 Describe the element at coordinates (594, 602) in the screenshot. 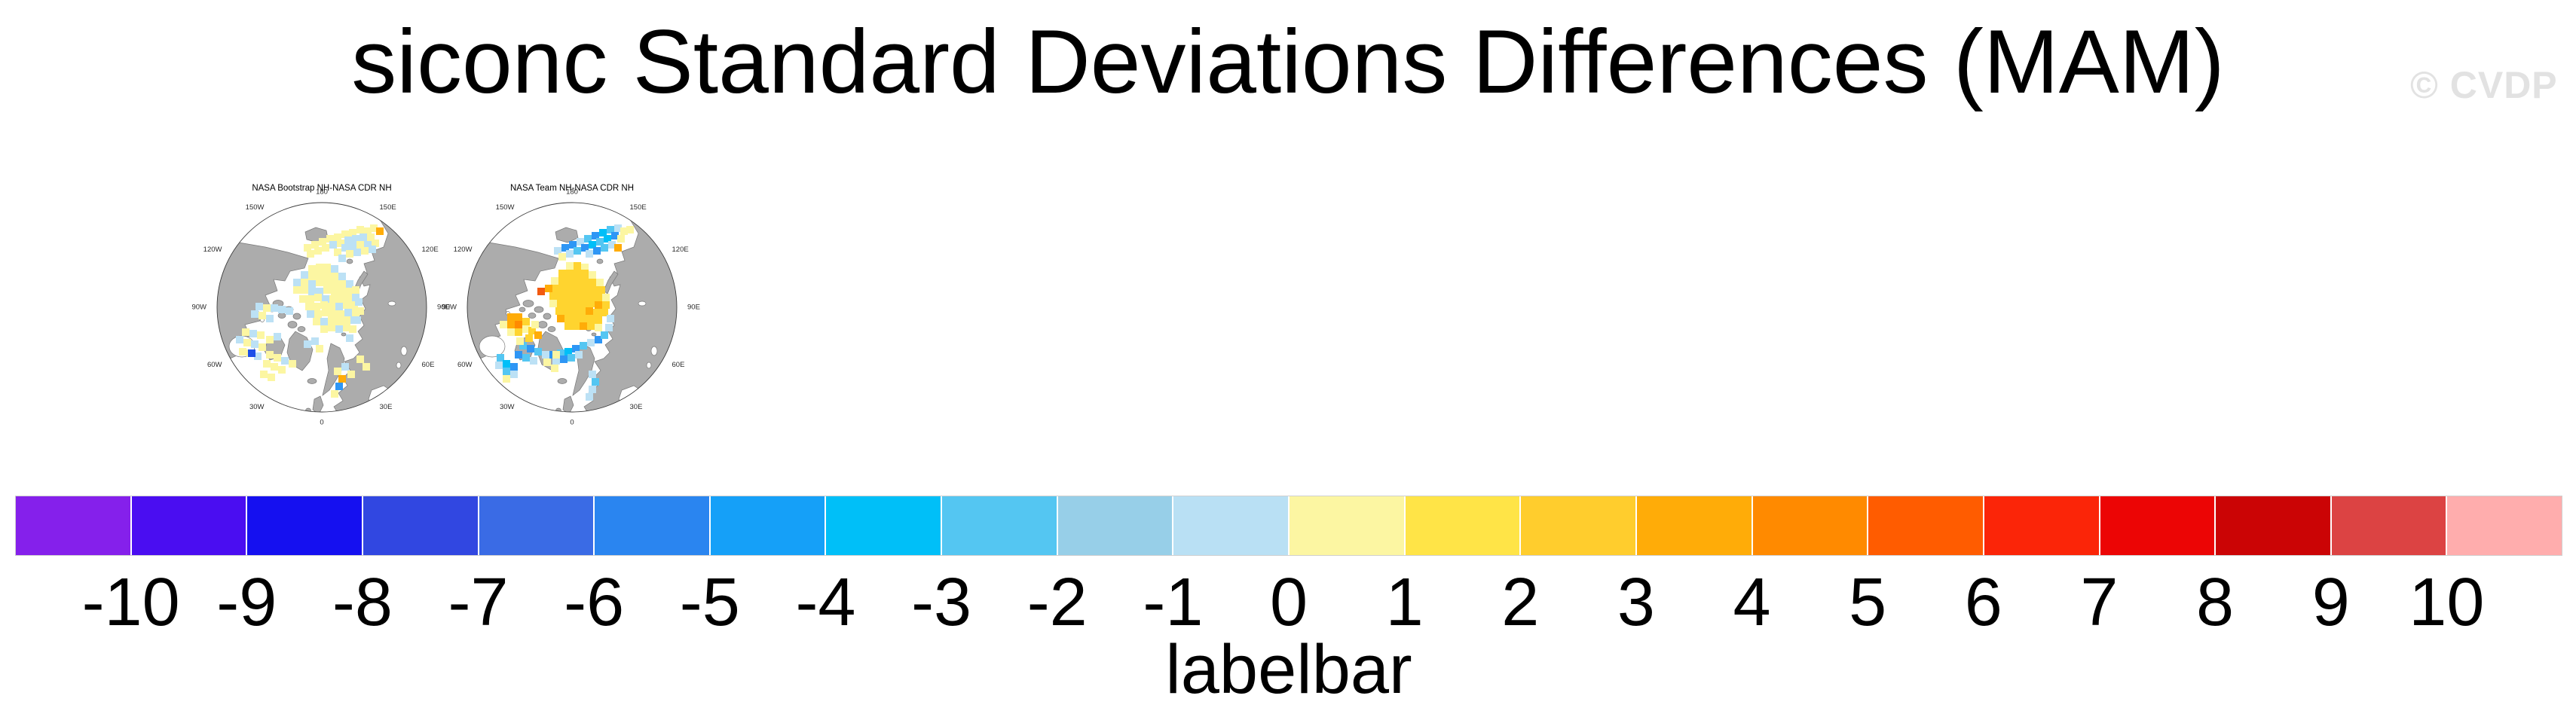

I see `colorbar-tick: -6` at that location.